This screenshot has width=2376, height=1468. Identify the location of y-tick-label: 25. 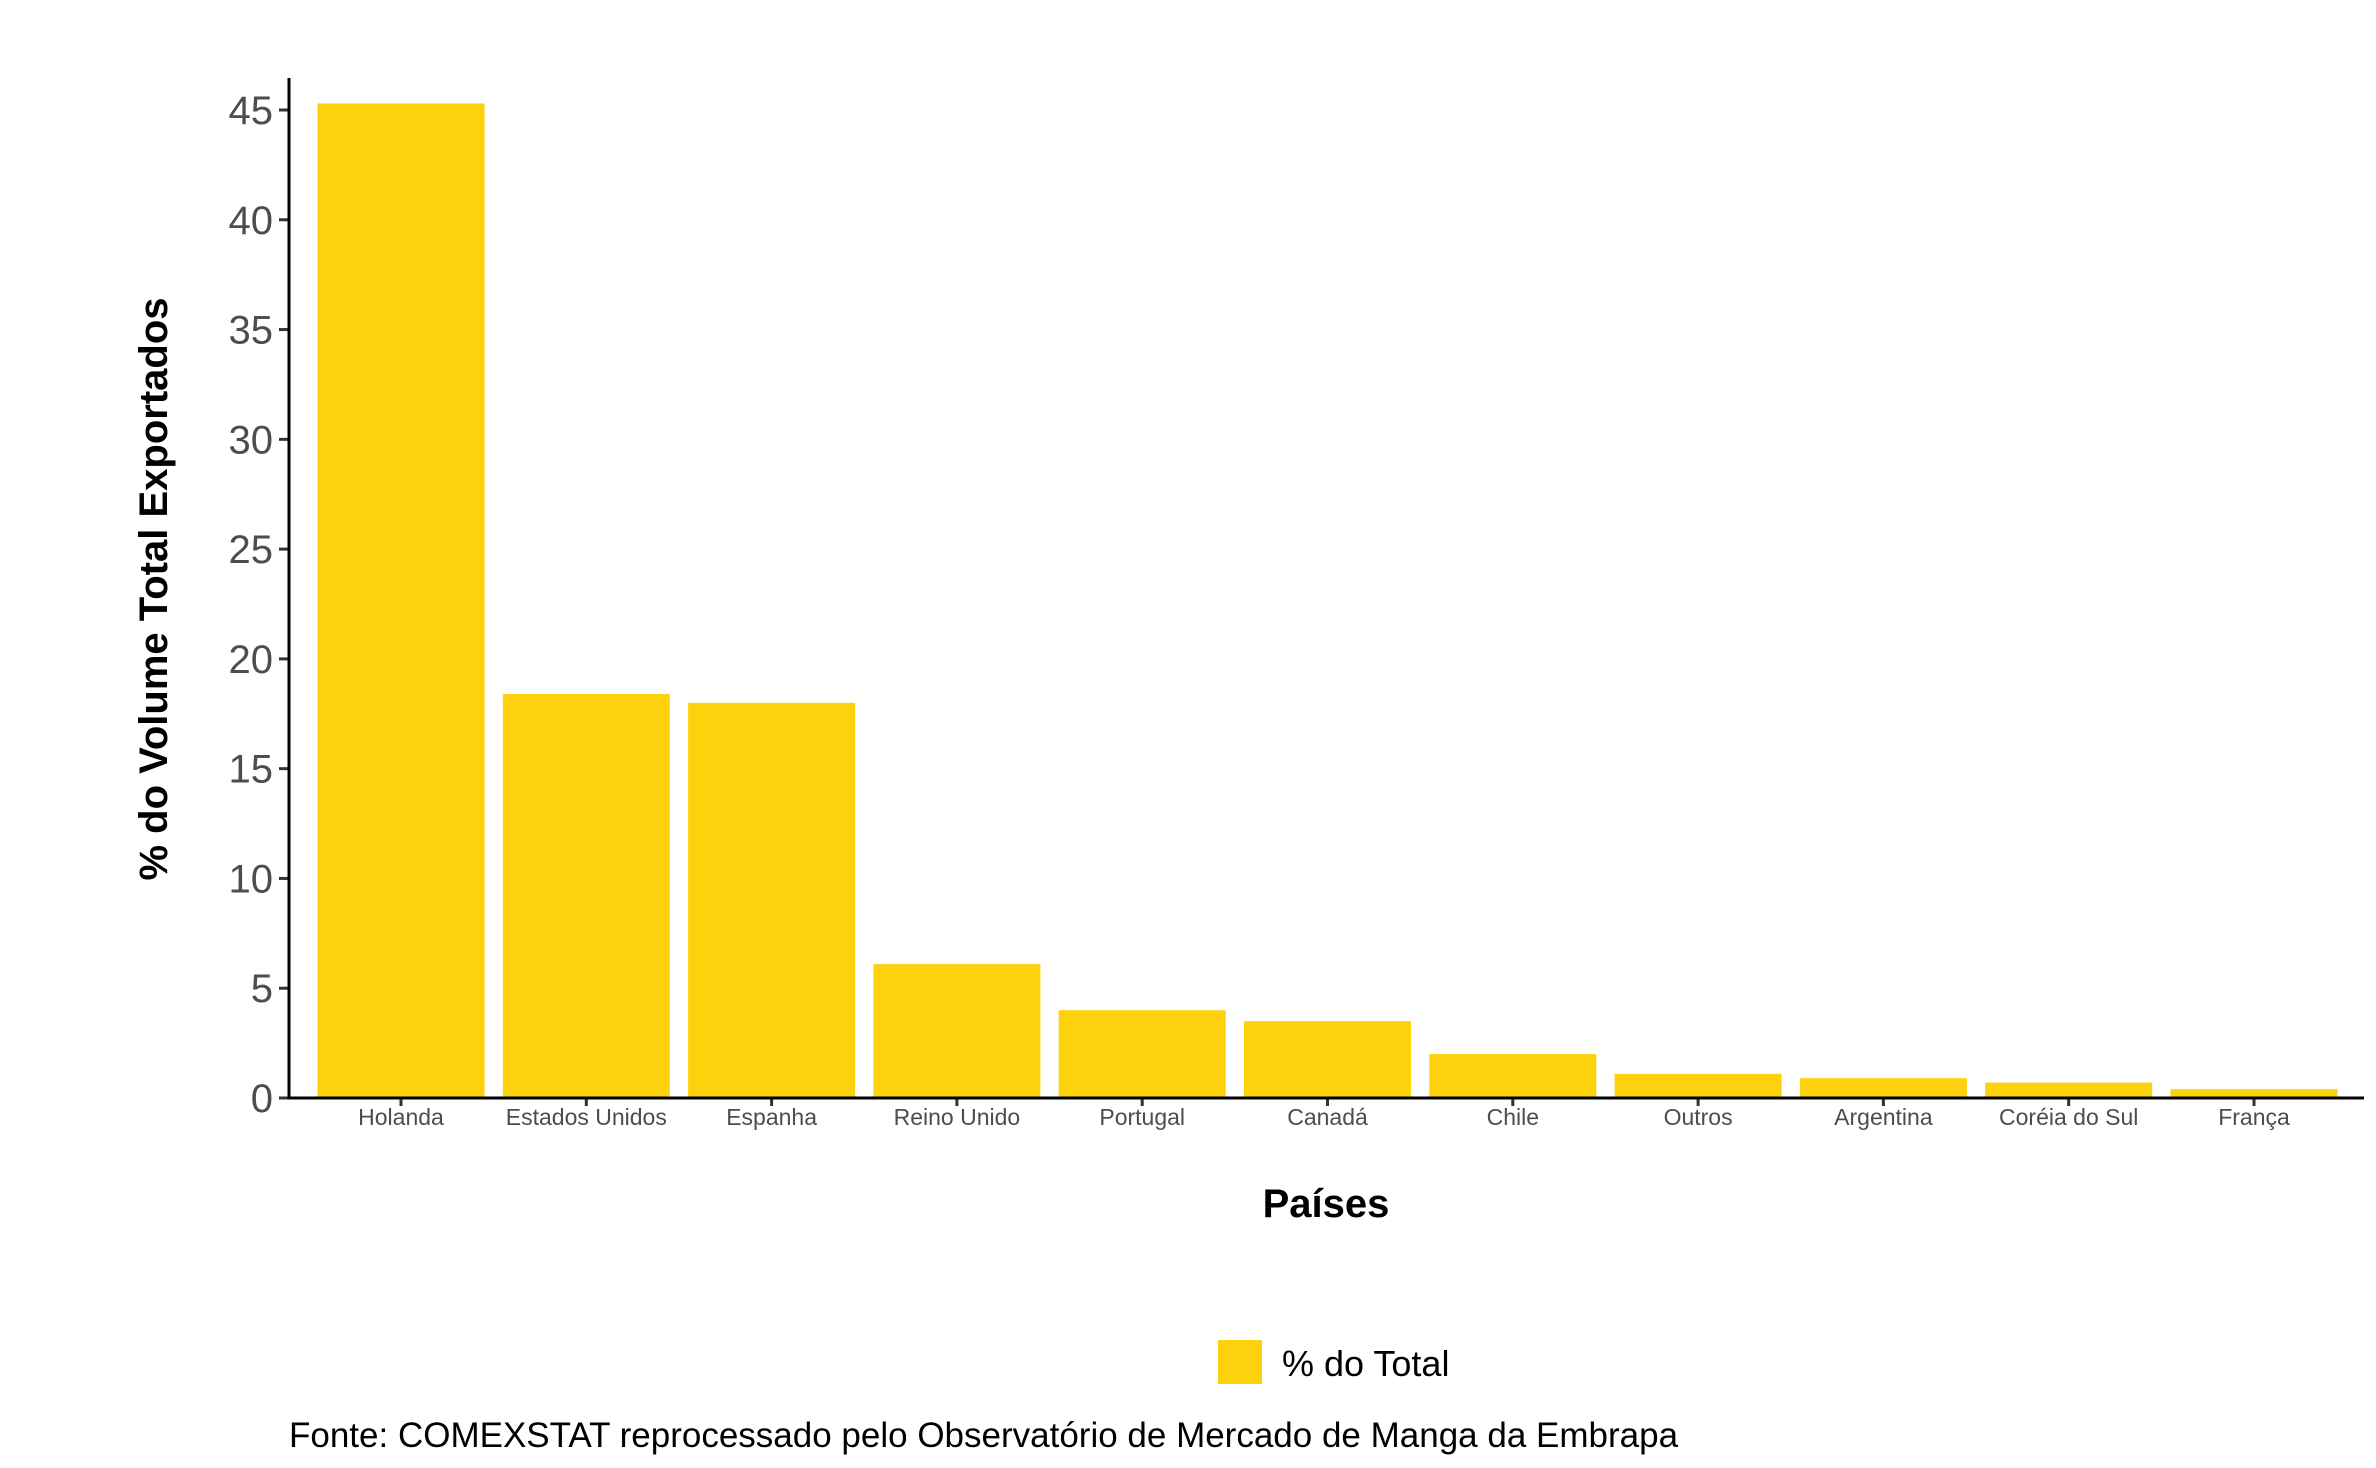
(251, 550).